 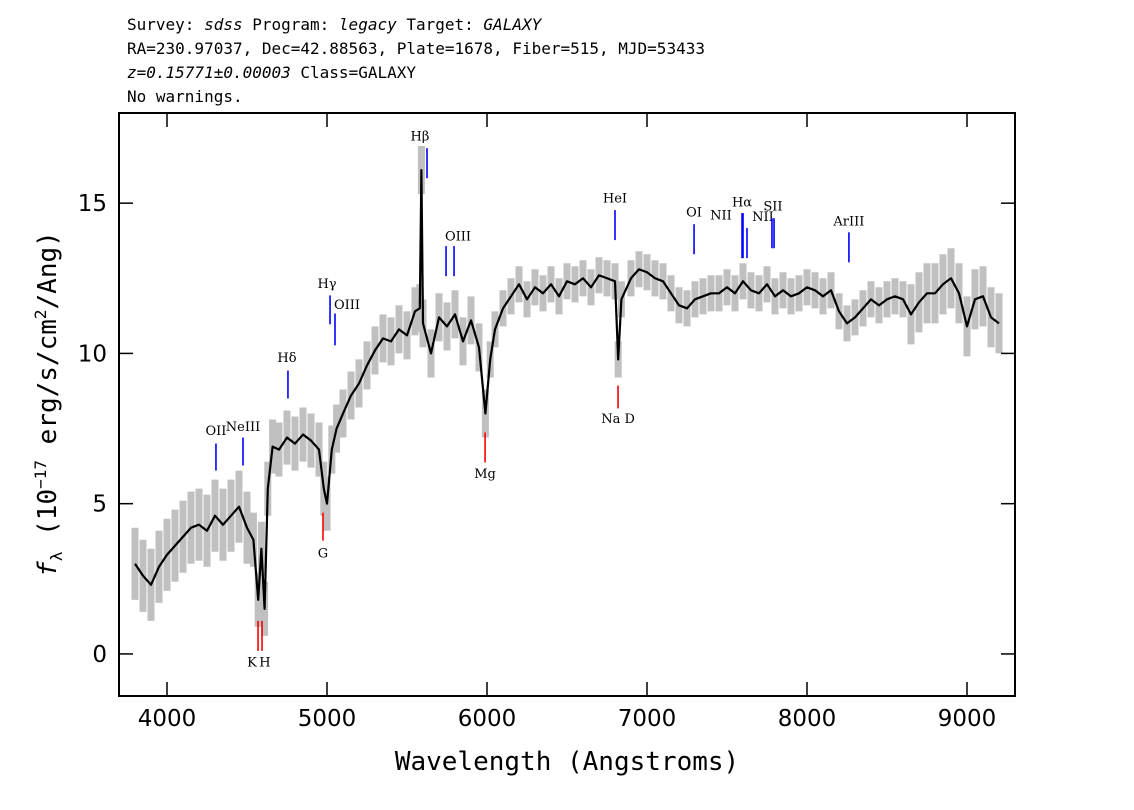 I want to click on x-tick-label: 4000, so click(x=167, y=719).